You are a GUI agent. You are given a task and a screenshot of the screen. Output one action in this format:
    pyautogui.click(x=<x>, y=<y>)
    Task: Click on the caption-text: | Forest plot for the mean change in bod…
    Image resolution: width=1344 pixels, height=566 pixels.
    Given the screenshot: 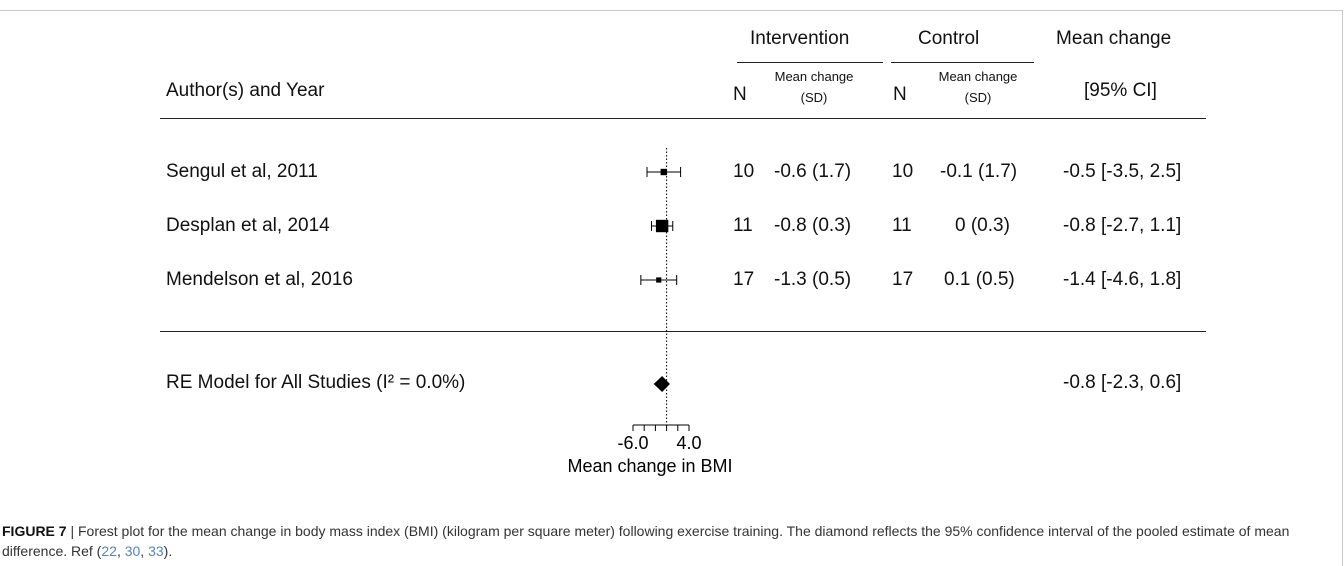 What is the action you would take?
    pyautogui.click(x=646, y=541)
    